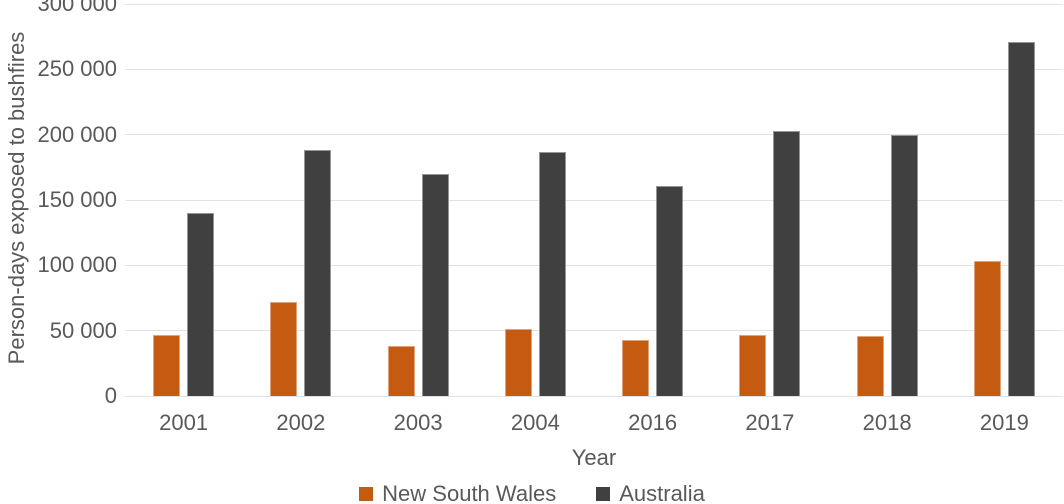 The width and height of the screenshot is (1064, 504). I want to click on bar-new-south-wales-2016, so click(636, 367).